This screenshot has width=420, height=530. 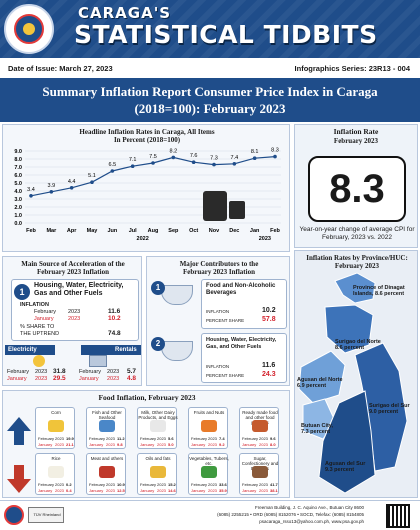 I want to click on map-label-surigao-norte-l1: Surigao del Norte, so click(x=358, y=342).